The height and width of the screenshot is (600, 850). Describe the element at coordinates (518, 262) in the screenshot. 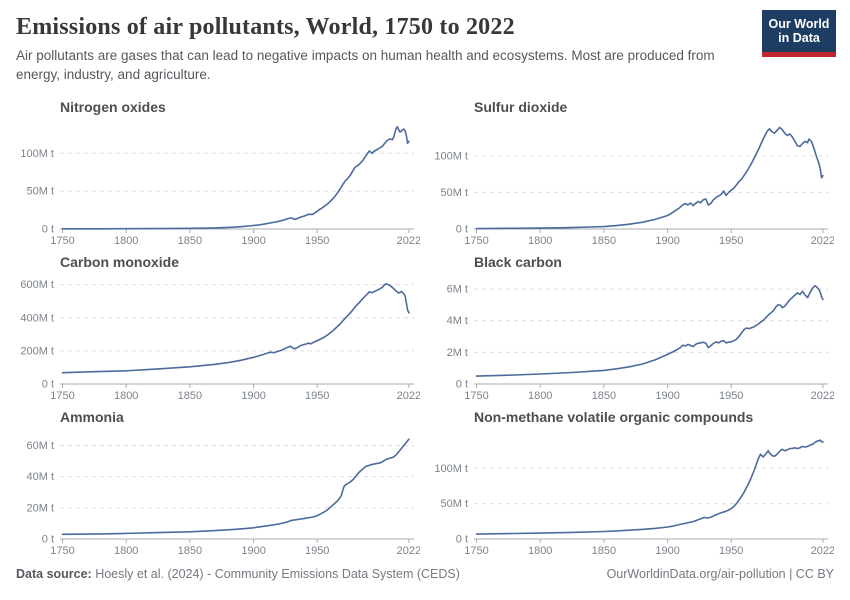

I see `chart-title-black-carbon: Black carbon` at that location.